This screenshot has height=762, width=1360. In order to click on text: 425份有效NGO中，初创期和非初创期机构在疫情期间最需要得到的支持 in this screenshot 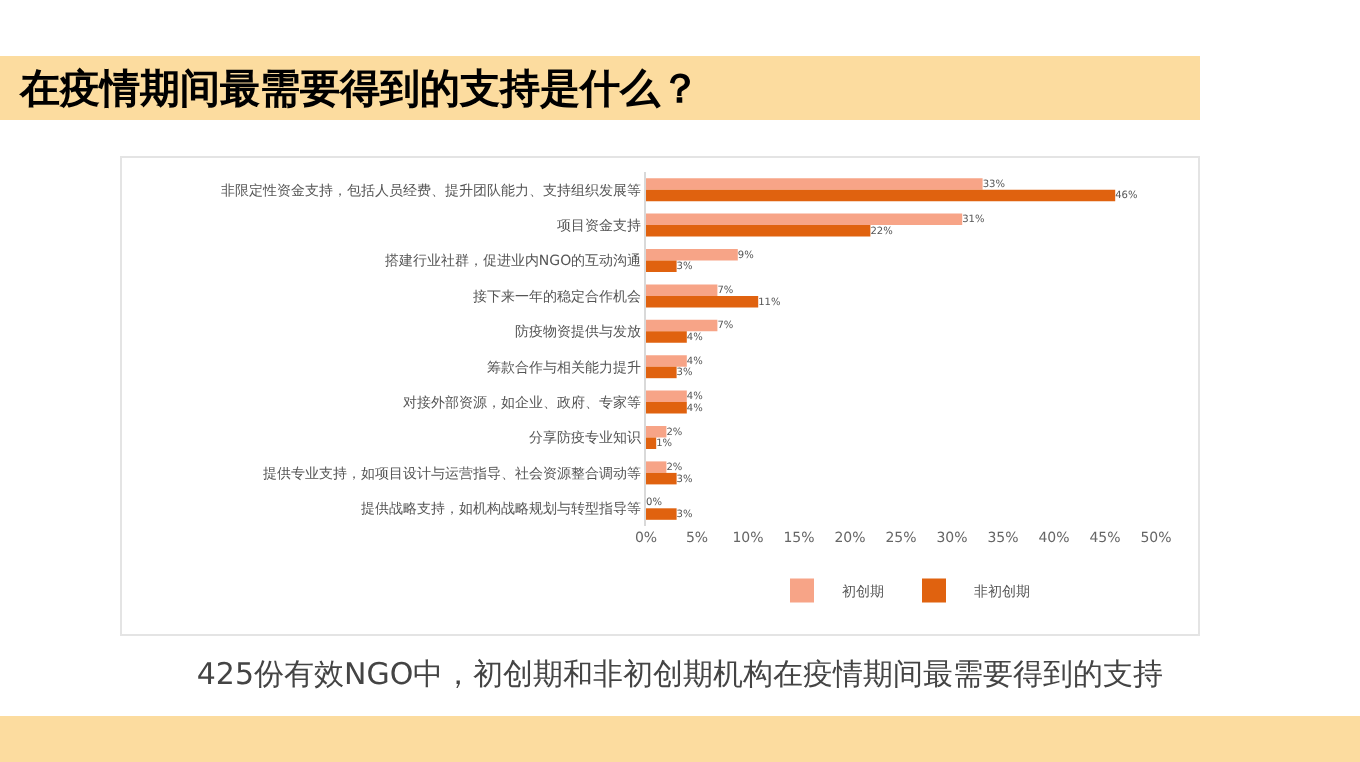, I will do `click(680, 675)`.